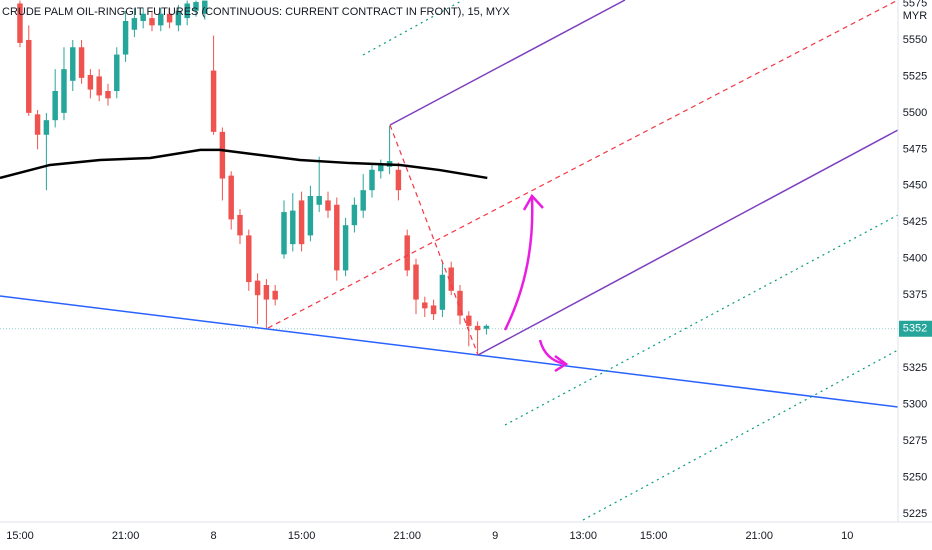  I want to click on y-tick-label: 5375, so click(915, 295).